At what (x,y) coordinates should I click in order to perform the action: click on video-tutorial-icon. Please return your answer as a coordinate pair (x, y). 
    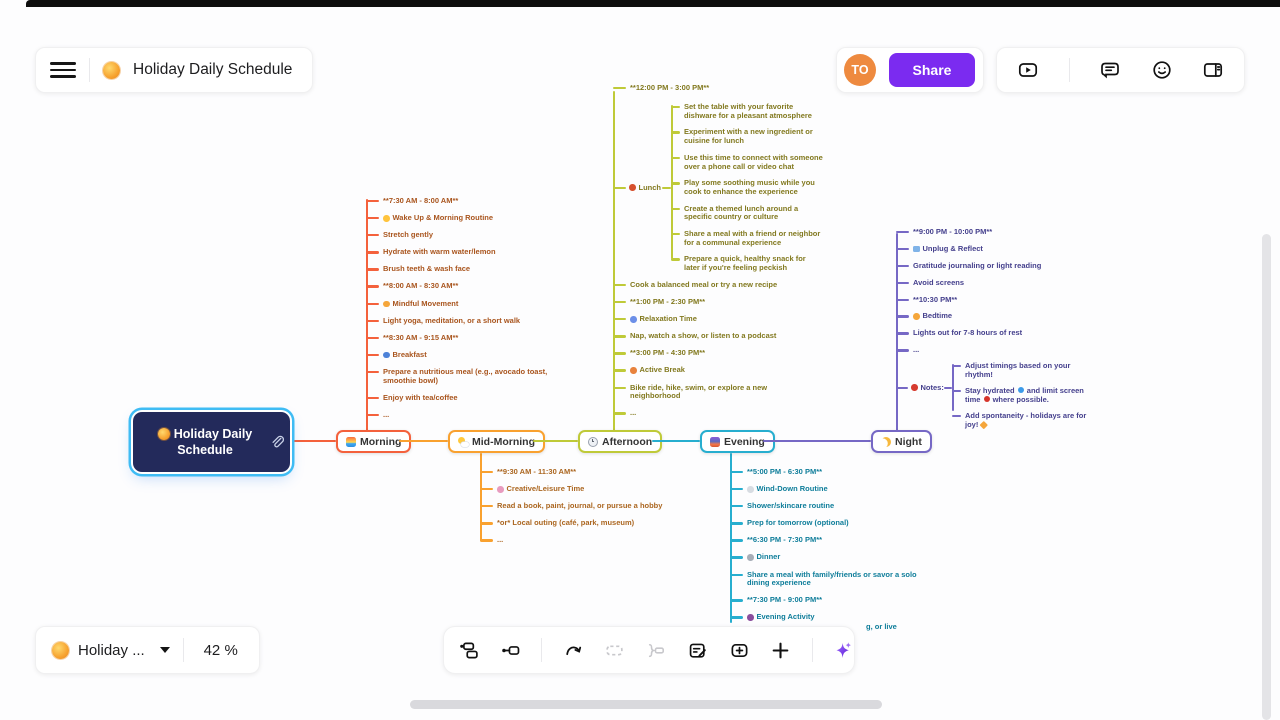
    Looking at the image, I should click on (1028, 70).